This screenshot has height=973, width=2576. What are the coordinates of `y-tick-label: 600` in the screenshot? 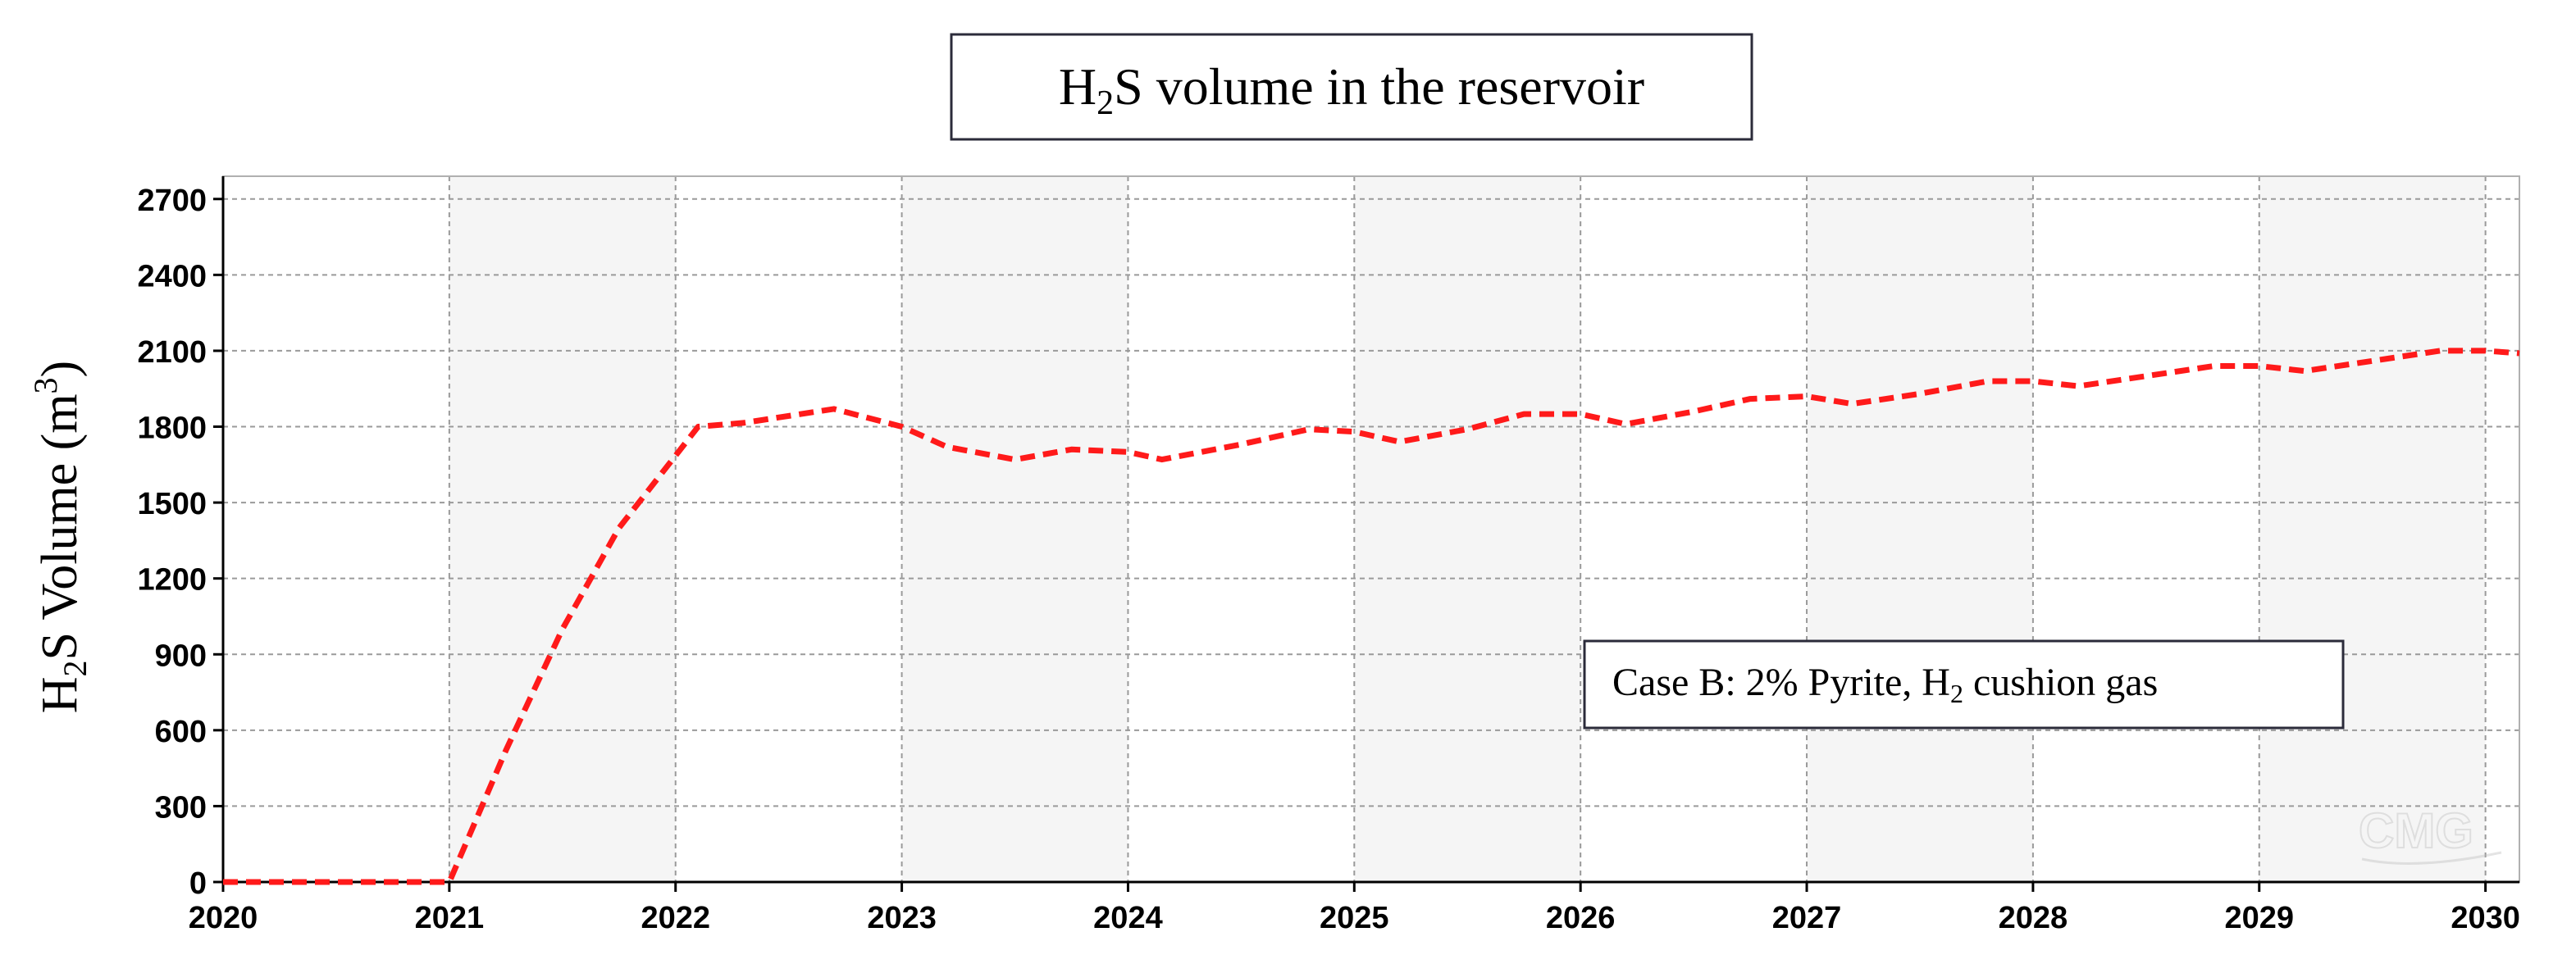 It's located at (181, 732).